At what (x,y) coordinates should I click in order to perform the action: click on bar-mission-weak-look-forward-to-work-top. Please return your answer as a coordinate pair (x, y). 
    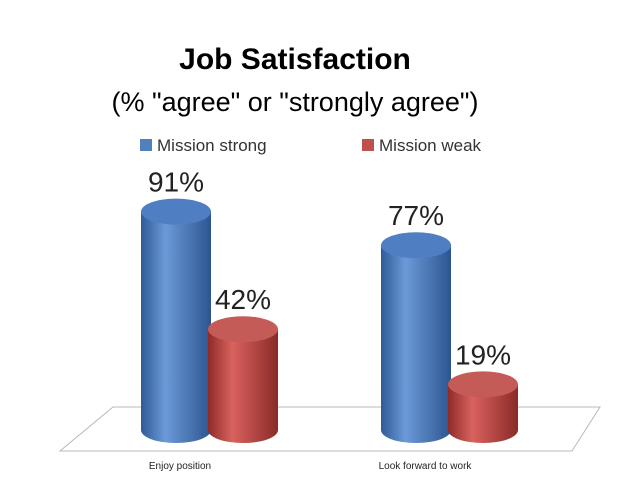
    Looking at the image, I should click on (483, 384).